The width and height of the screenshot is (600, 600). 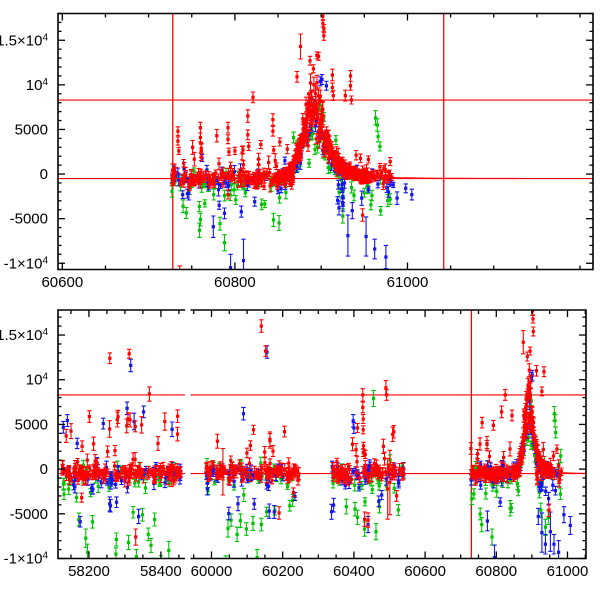 What do you see at coordinates (161, 571) in the screenshot?
I see `tick-label: 58400` at bounding box center [161, 571].